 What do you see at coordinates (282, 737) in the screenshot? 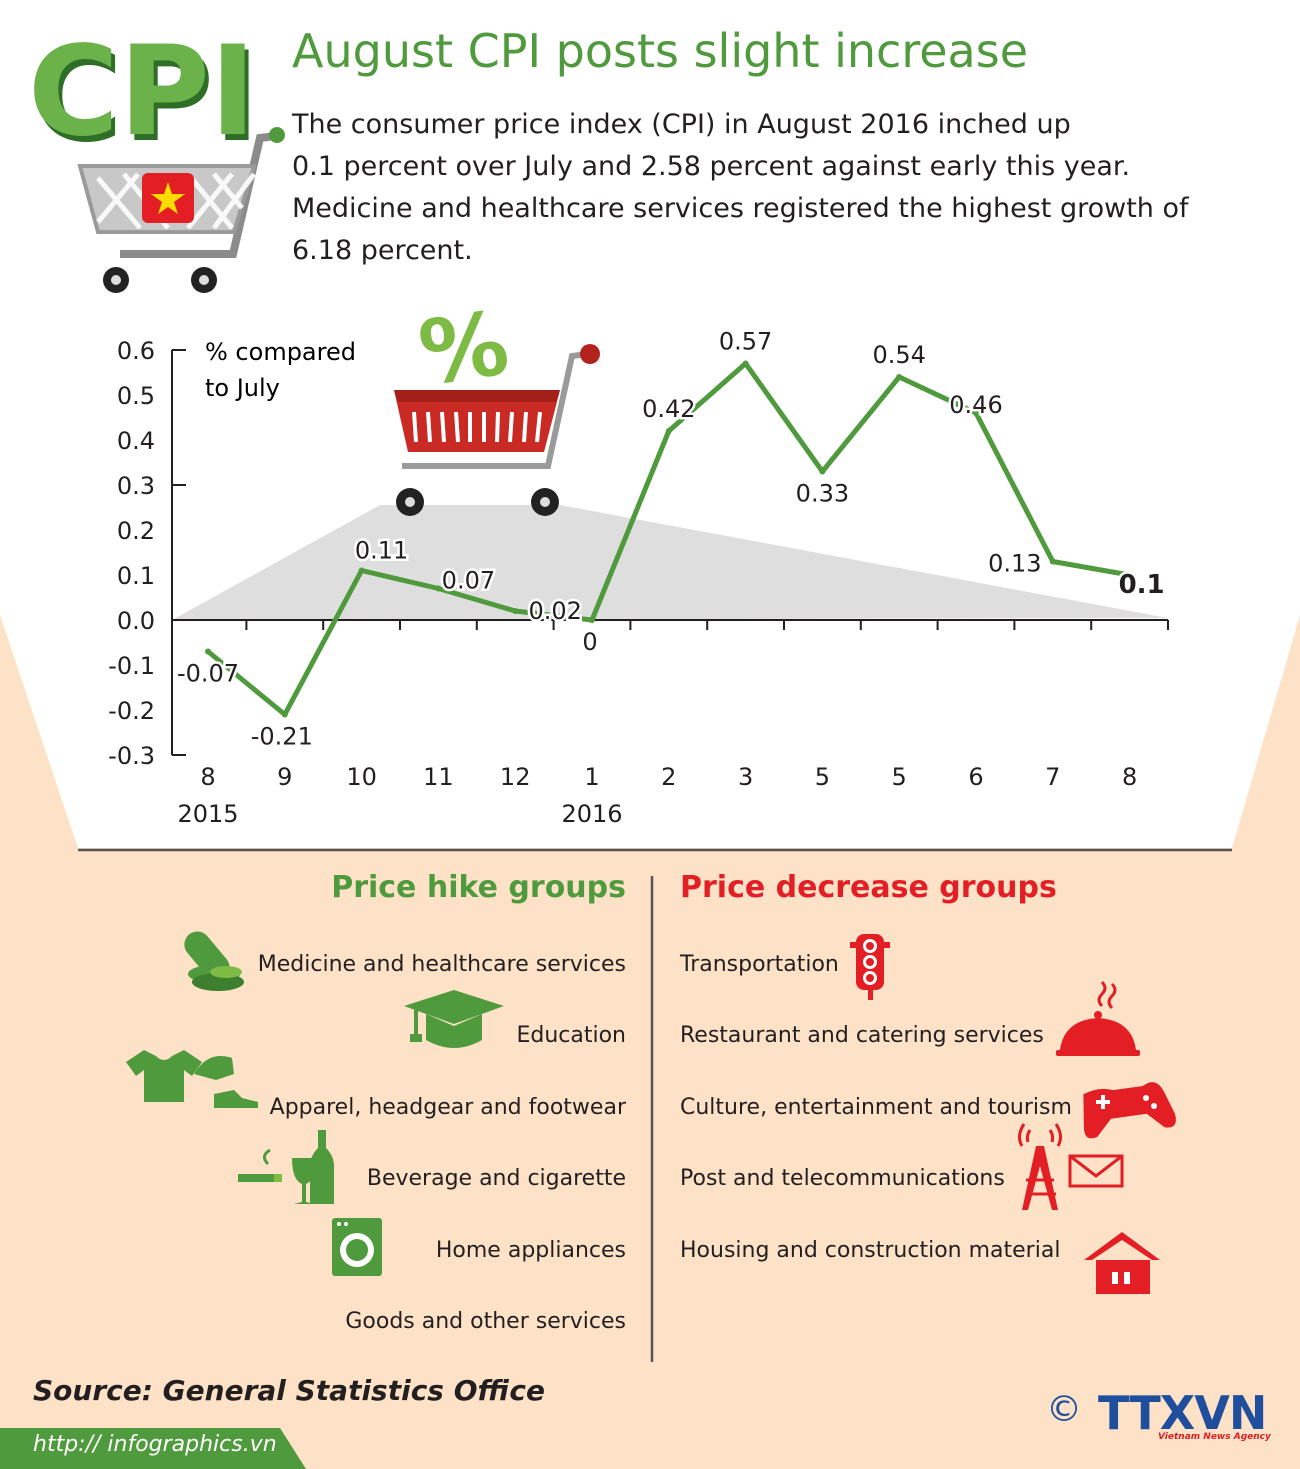
I see `data-label: -0.21` at bounding box center [282, 737].